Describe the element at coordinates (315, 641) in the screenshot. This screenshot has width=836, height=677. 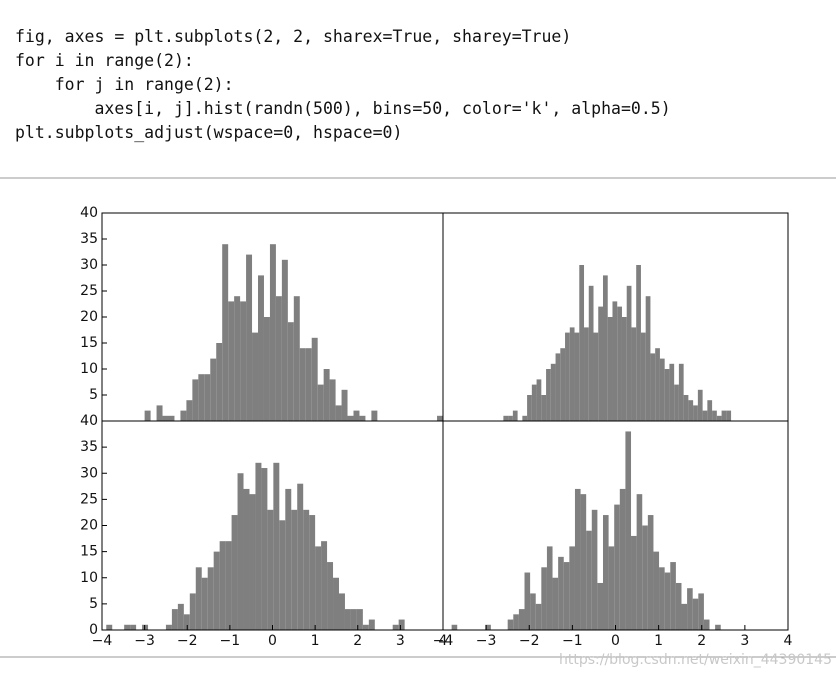
I see `x-tick-label: 1` at that location.